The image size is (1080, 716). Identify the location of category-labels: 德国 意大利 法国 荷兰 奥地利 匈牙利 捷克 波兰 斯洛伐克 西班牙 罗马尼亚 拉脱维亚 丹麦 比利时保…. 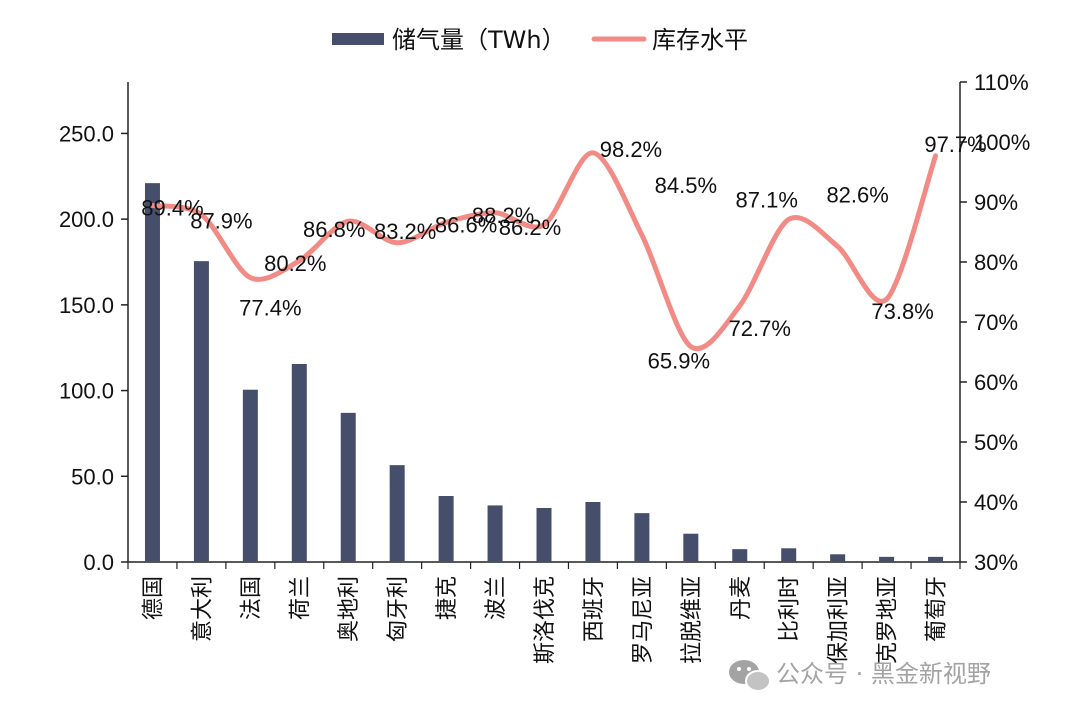
(545, 620).